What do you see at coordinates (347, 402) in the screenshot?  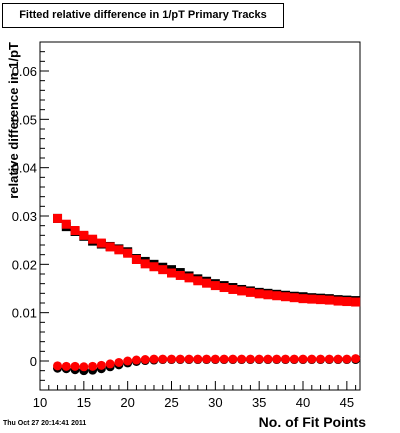 I see `x-tick-label: 45` at bounding box center [347, 402].